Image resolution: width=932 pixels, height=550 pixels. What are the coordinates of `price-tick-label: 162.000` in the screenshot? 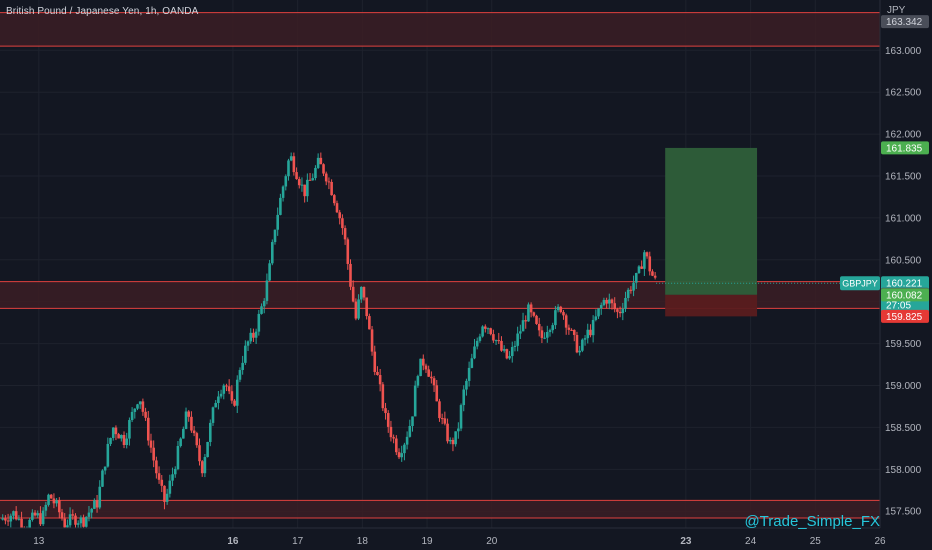 It's located at (903, 135).